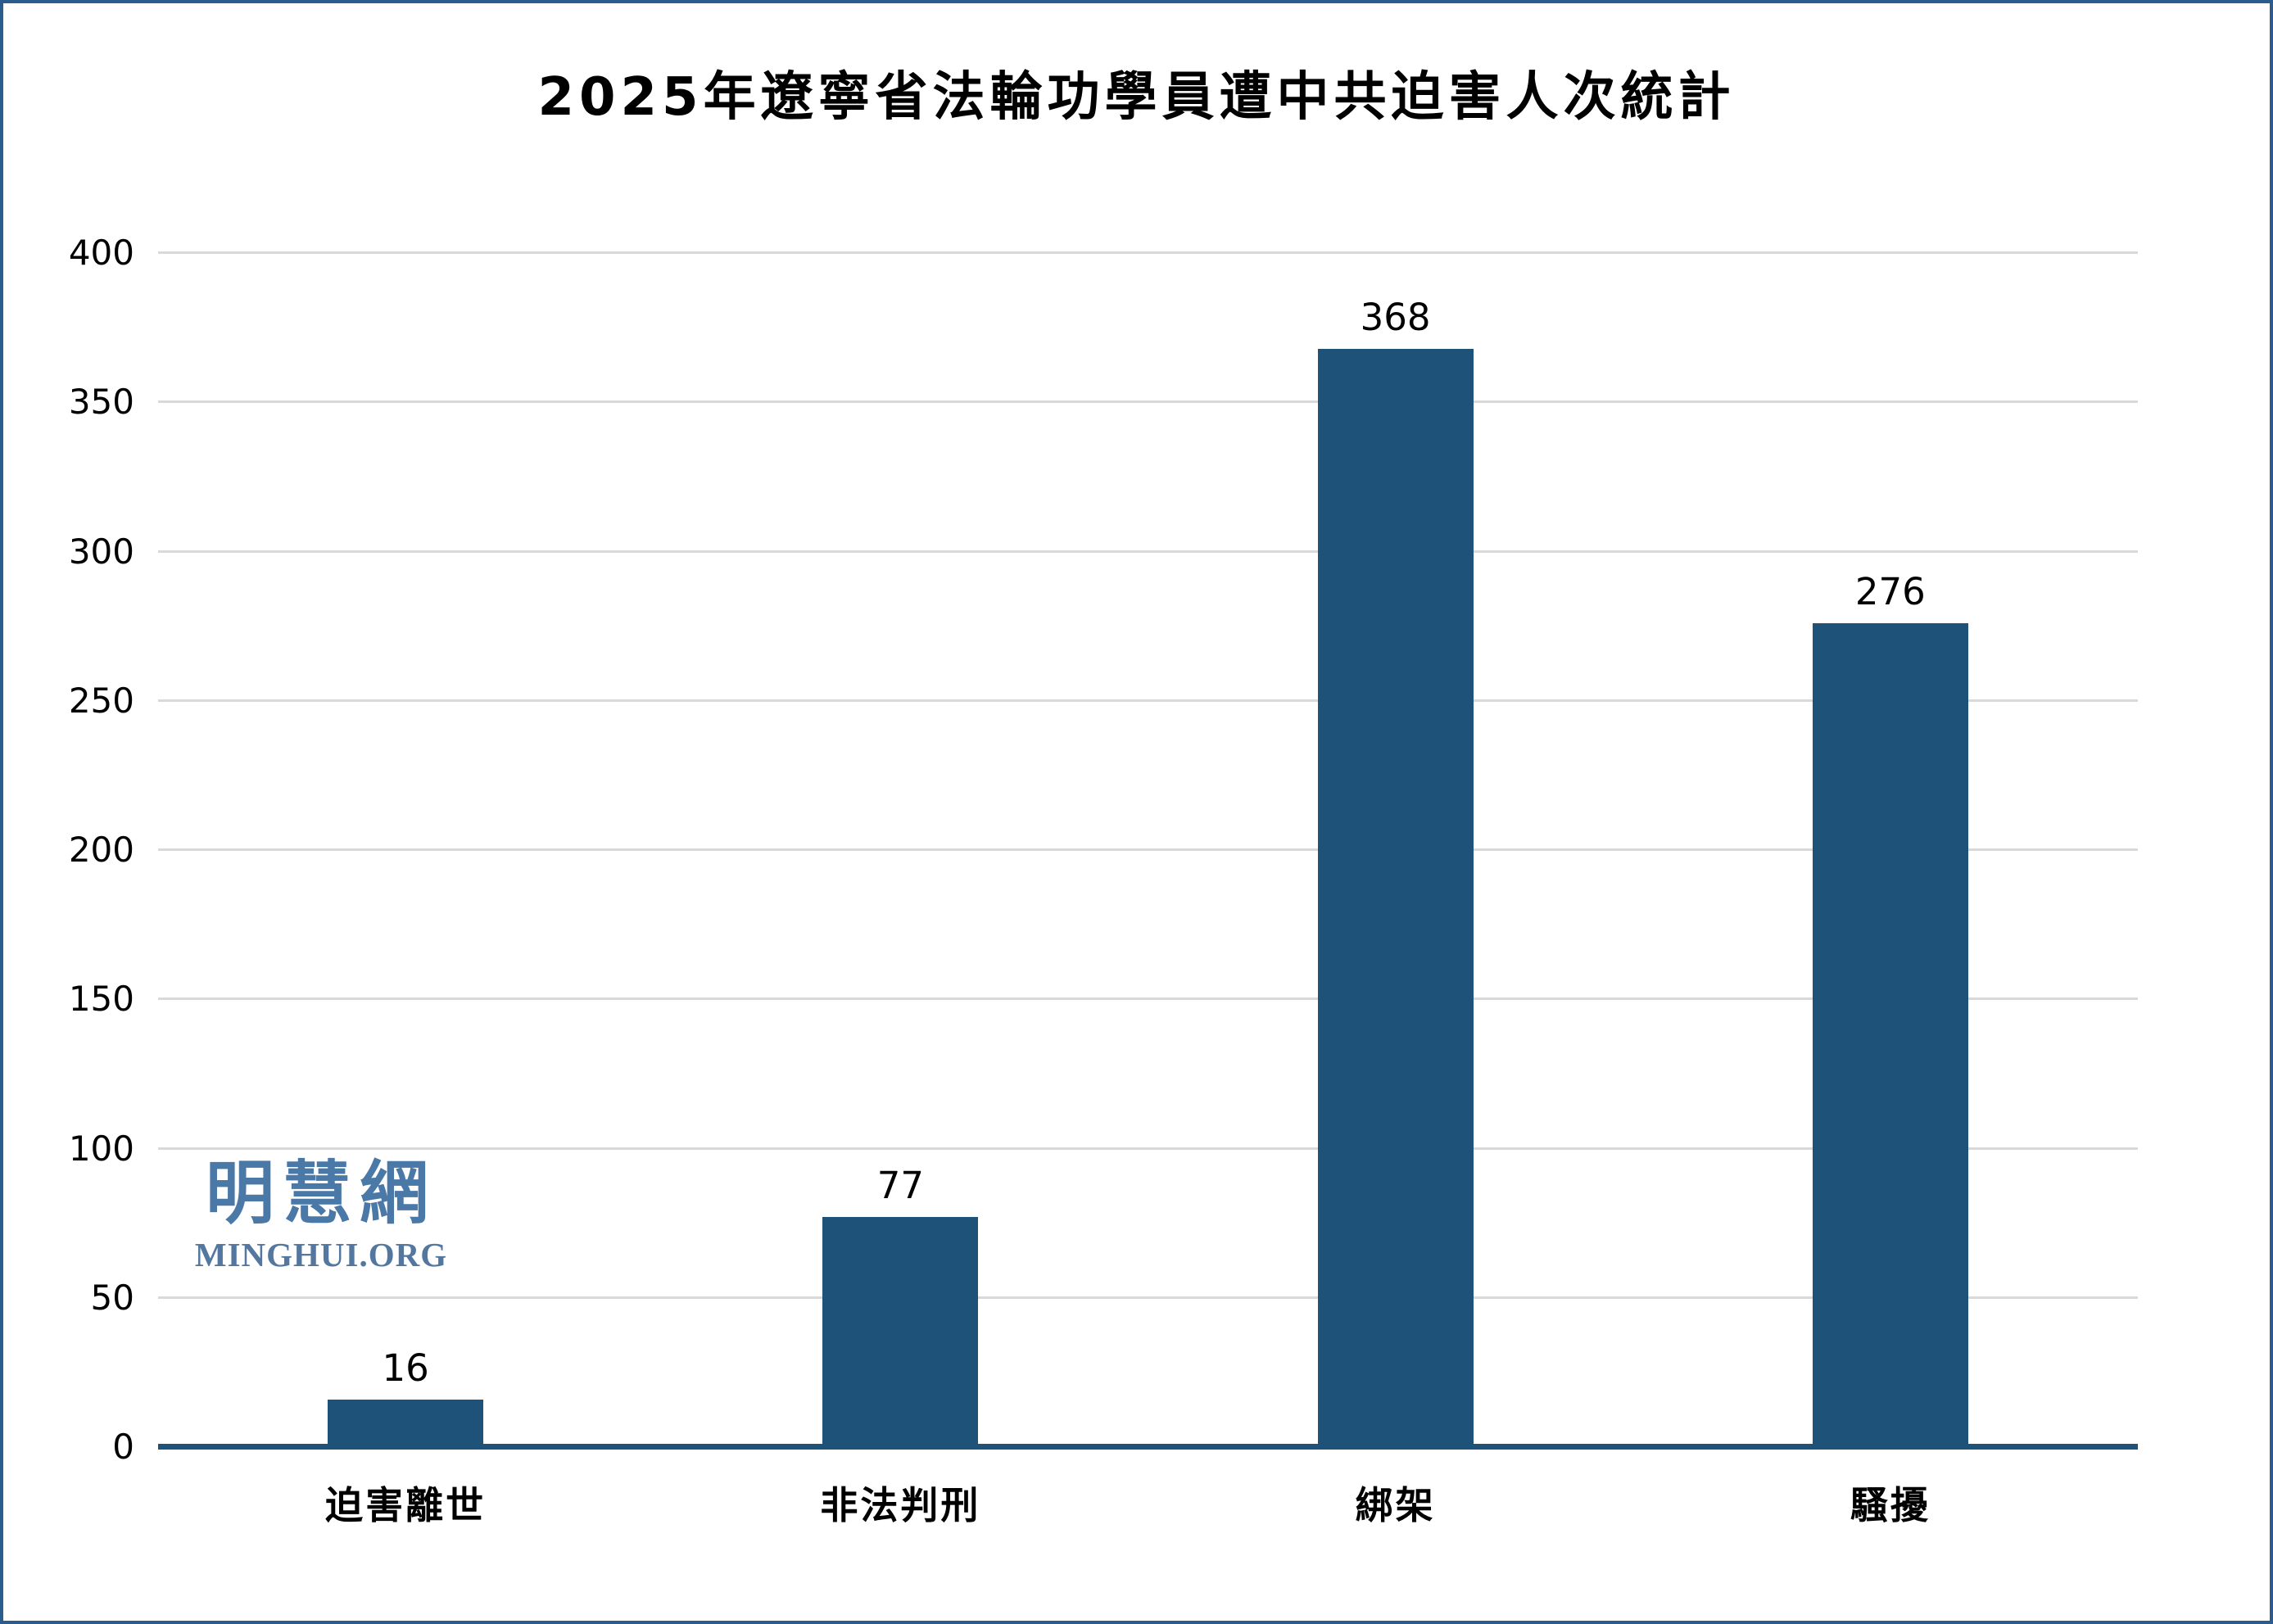 The image size is (2273, 1624). Describe the element at coordinates (1890, 1505) in the screenshot. I see `category-label-4: 騷擾` at that location.